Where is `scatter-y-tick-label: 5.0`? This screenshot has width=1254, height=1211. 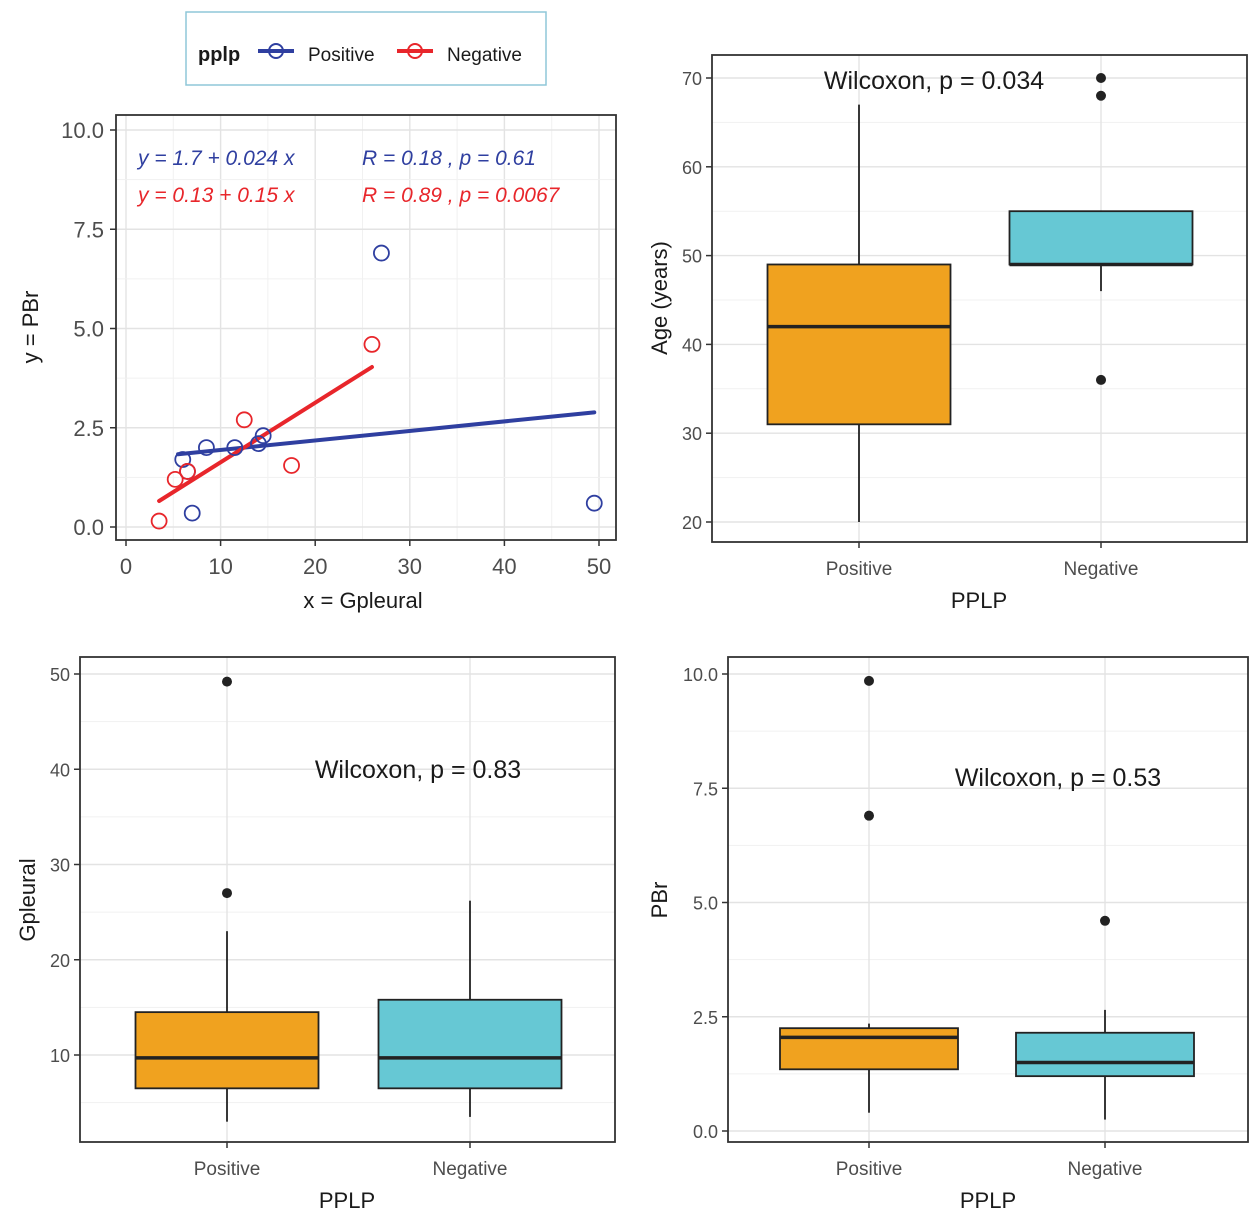
scatter-y-tick-label: 5.0 is located at coordinates (88, 329).